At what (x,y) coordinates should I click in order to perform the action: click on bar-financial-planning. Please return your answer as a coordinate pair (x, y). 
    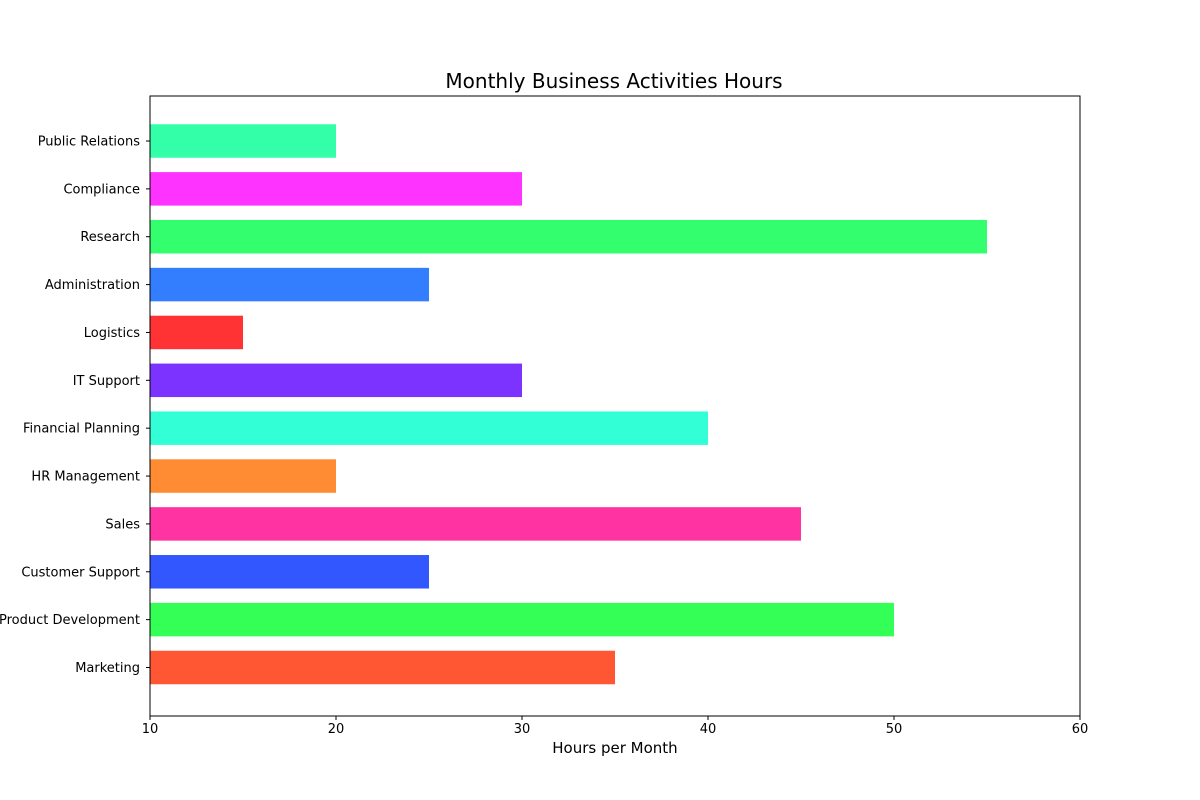
    Looking at the image, I should click on (429, 428).